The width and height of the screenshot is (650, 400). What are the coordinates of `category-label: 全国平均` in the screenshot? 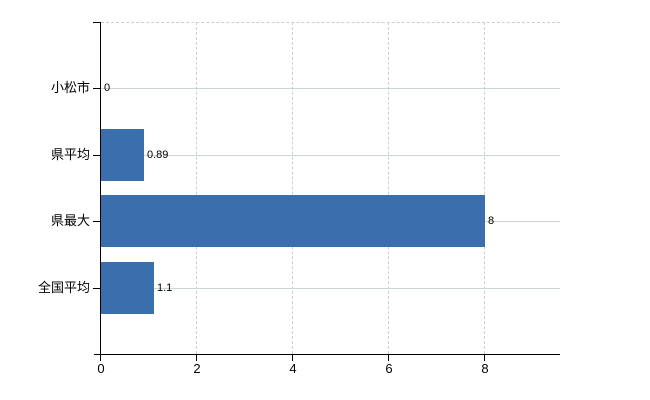 It's located at (63, 287).